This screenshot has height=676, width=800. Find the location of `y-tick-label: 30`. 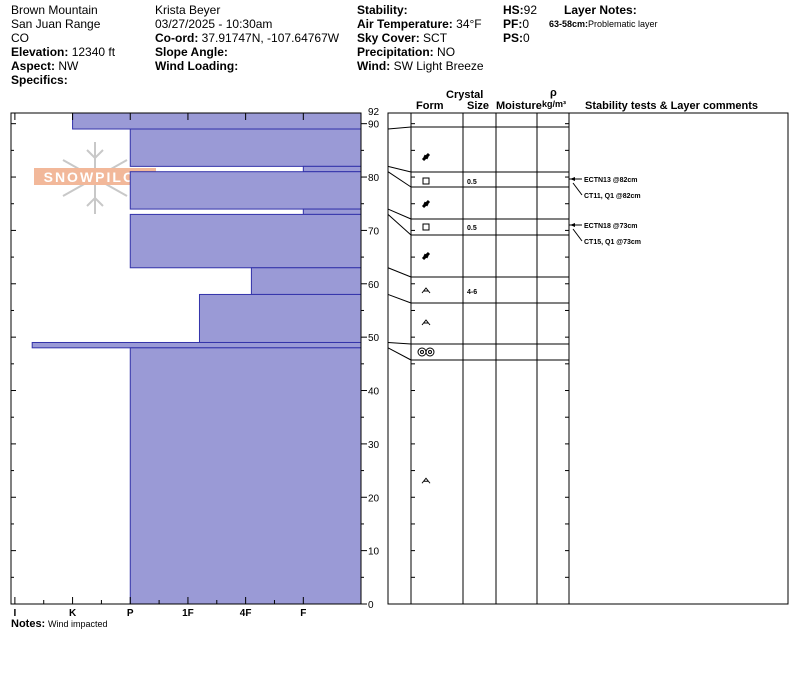

y-tick-label: 30 is located at coordinates (374, 445).